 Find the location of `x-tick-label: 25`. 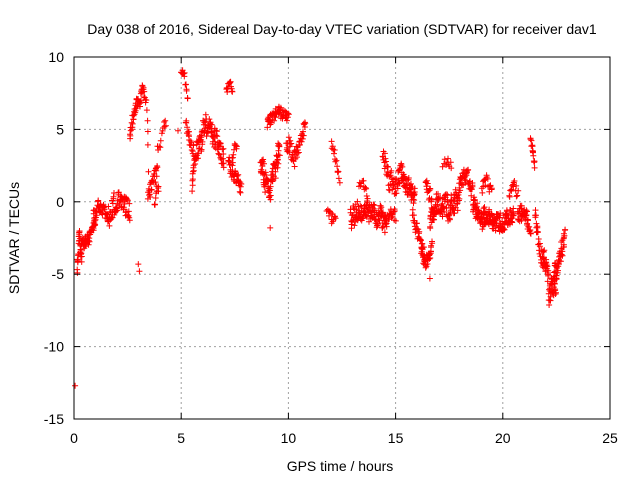

x-tick-label: 25 is located at coordinates (610, 438).